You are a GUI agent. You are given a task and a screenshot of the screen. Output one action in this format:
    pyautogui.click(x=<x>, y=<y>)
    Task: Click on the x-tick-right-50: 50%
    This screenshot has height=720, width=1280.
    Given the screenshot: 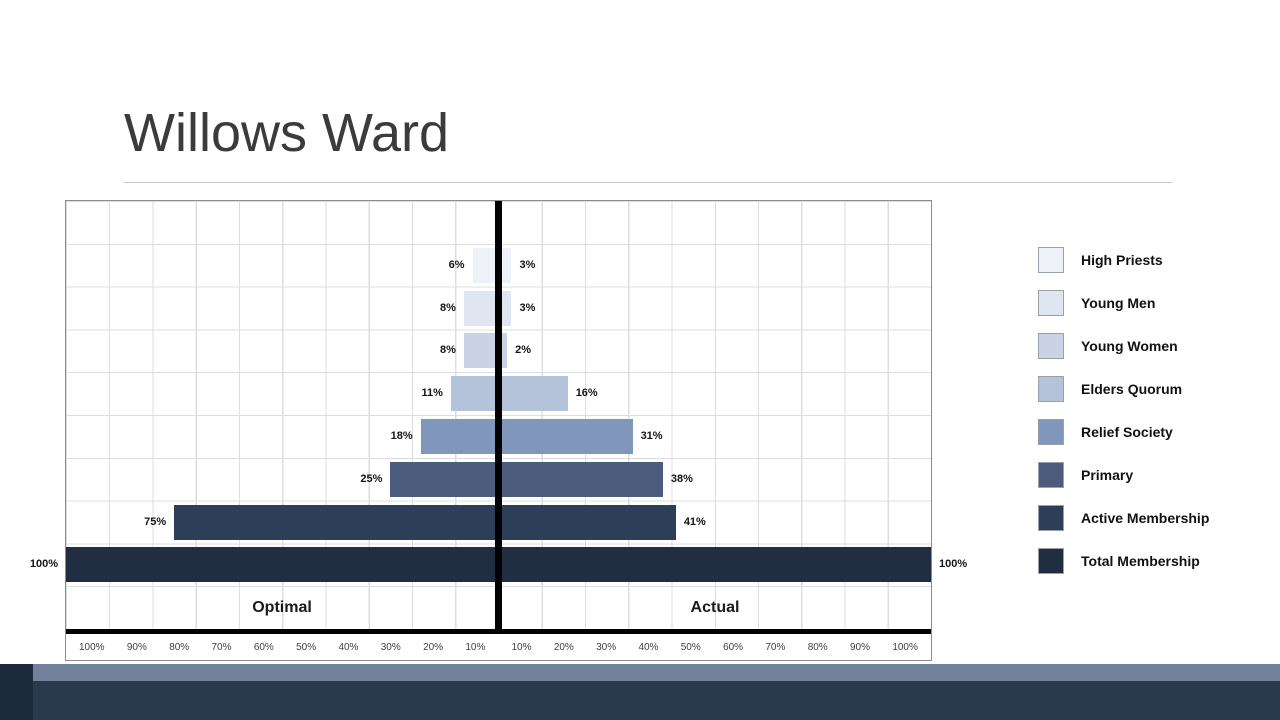 What is the action you would take?
    pyautogui.click(x=690, y=647)
    